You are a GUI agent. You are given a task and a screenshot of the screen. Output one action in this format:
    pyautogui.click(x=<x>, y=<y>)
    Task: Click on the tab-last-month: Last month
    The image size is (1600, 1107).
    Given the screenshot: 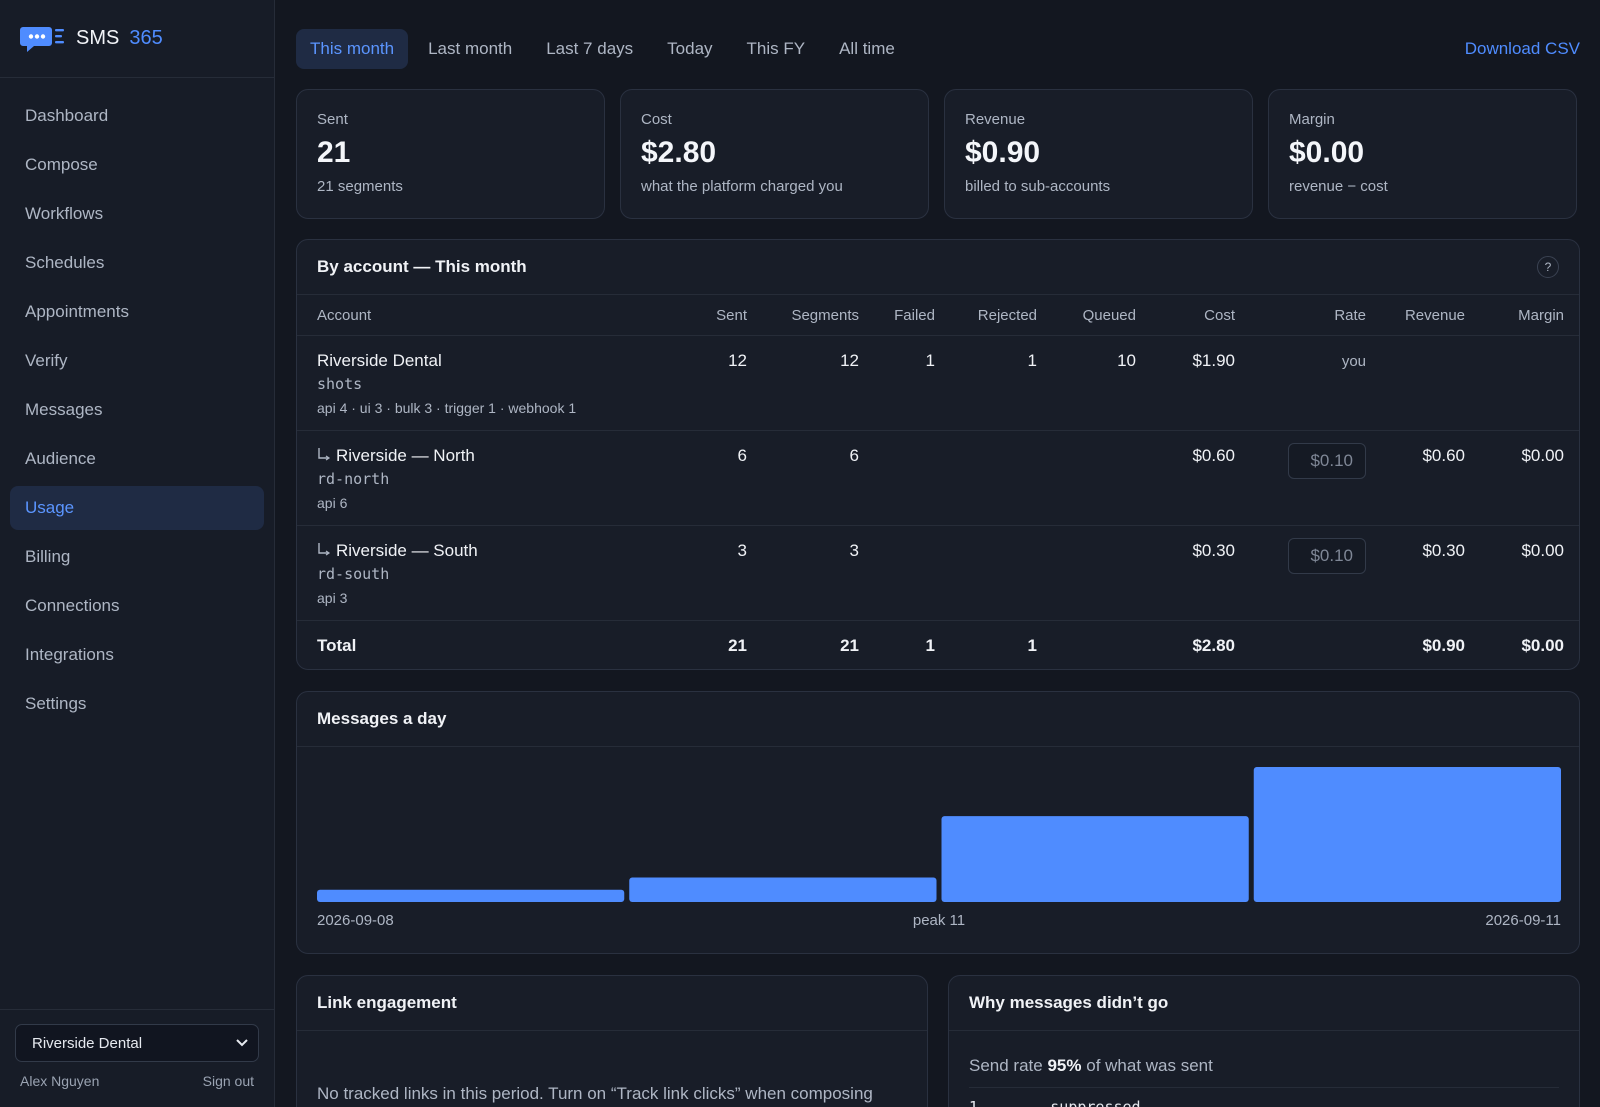 What is the action you would take?
    pyautogui.click(x=470, y=48)
    